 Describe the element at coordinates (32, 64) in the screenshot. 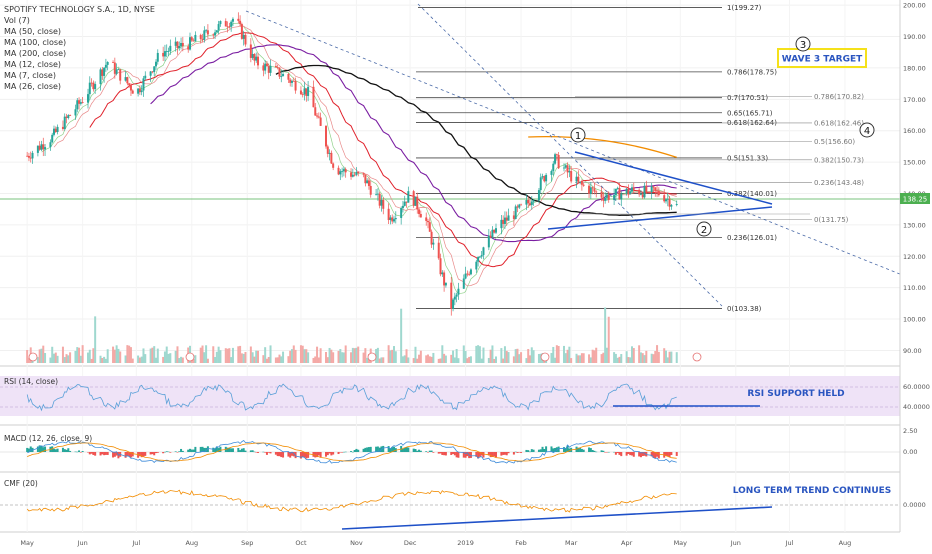

I see `legend-ma12: MA (12, close)` at that location.